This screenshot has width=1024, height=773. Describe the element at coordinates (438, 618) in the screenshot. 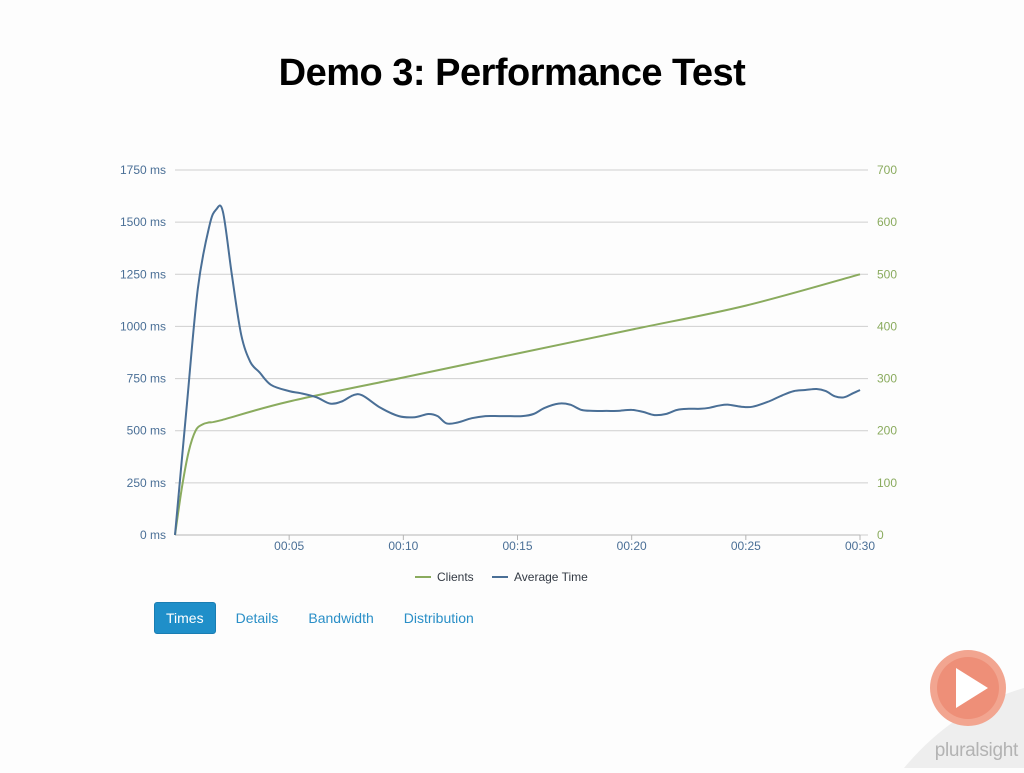

I see `tab-distribution: Distribution` at that location.